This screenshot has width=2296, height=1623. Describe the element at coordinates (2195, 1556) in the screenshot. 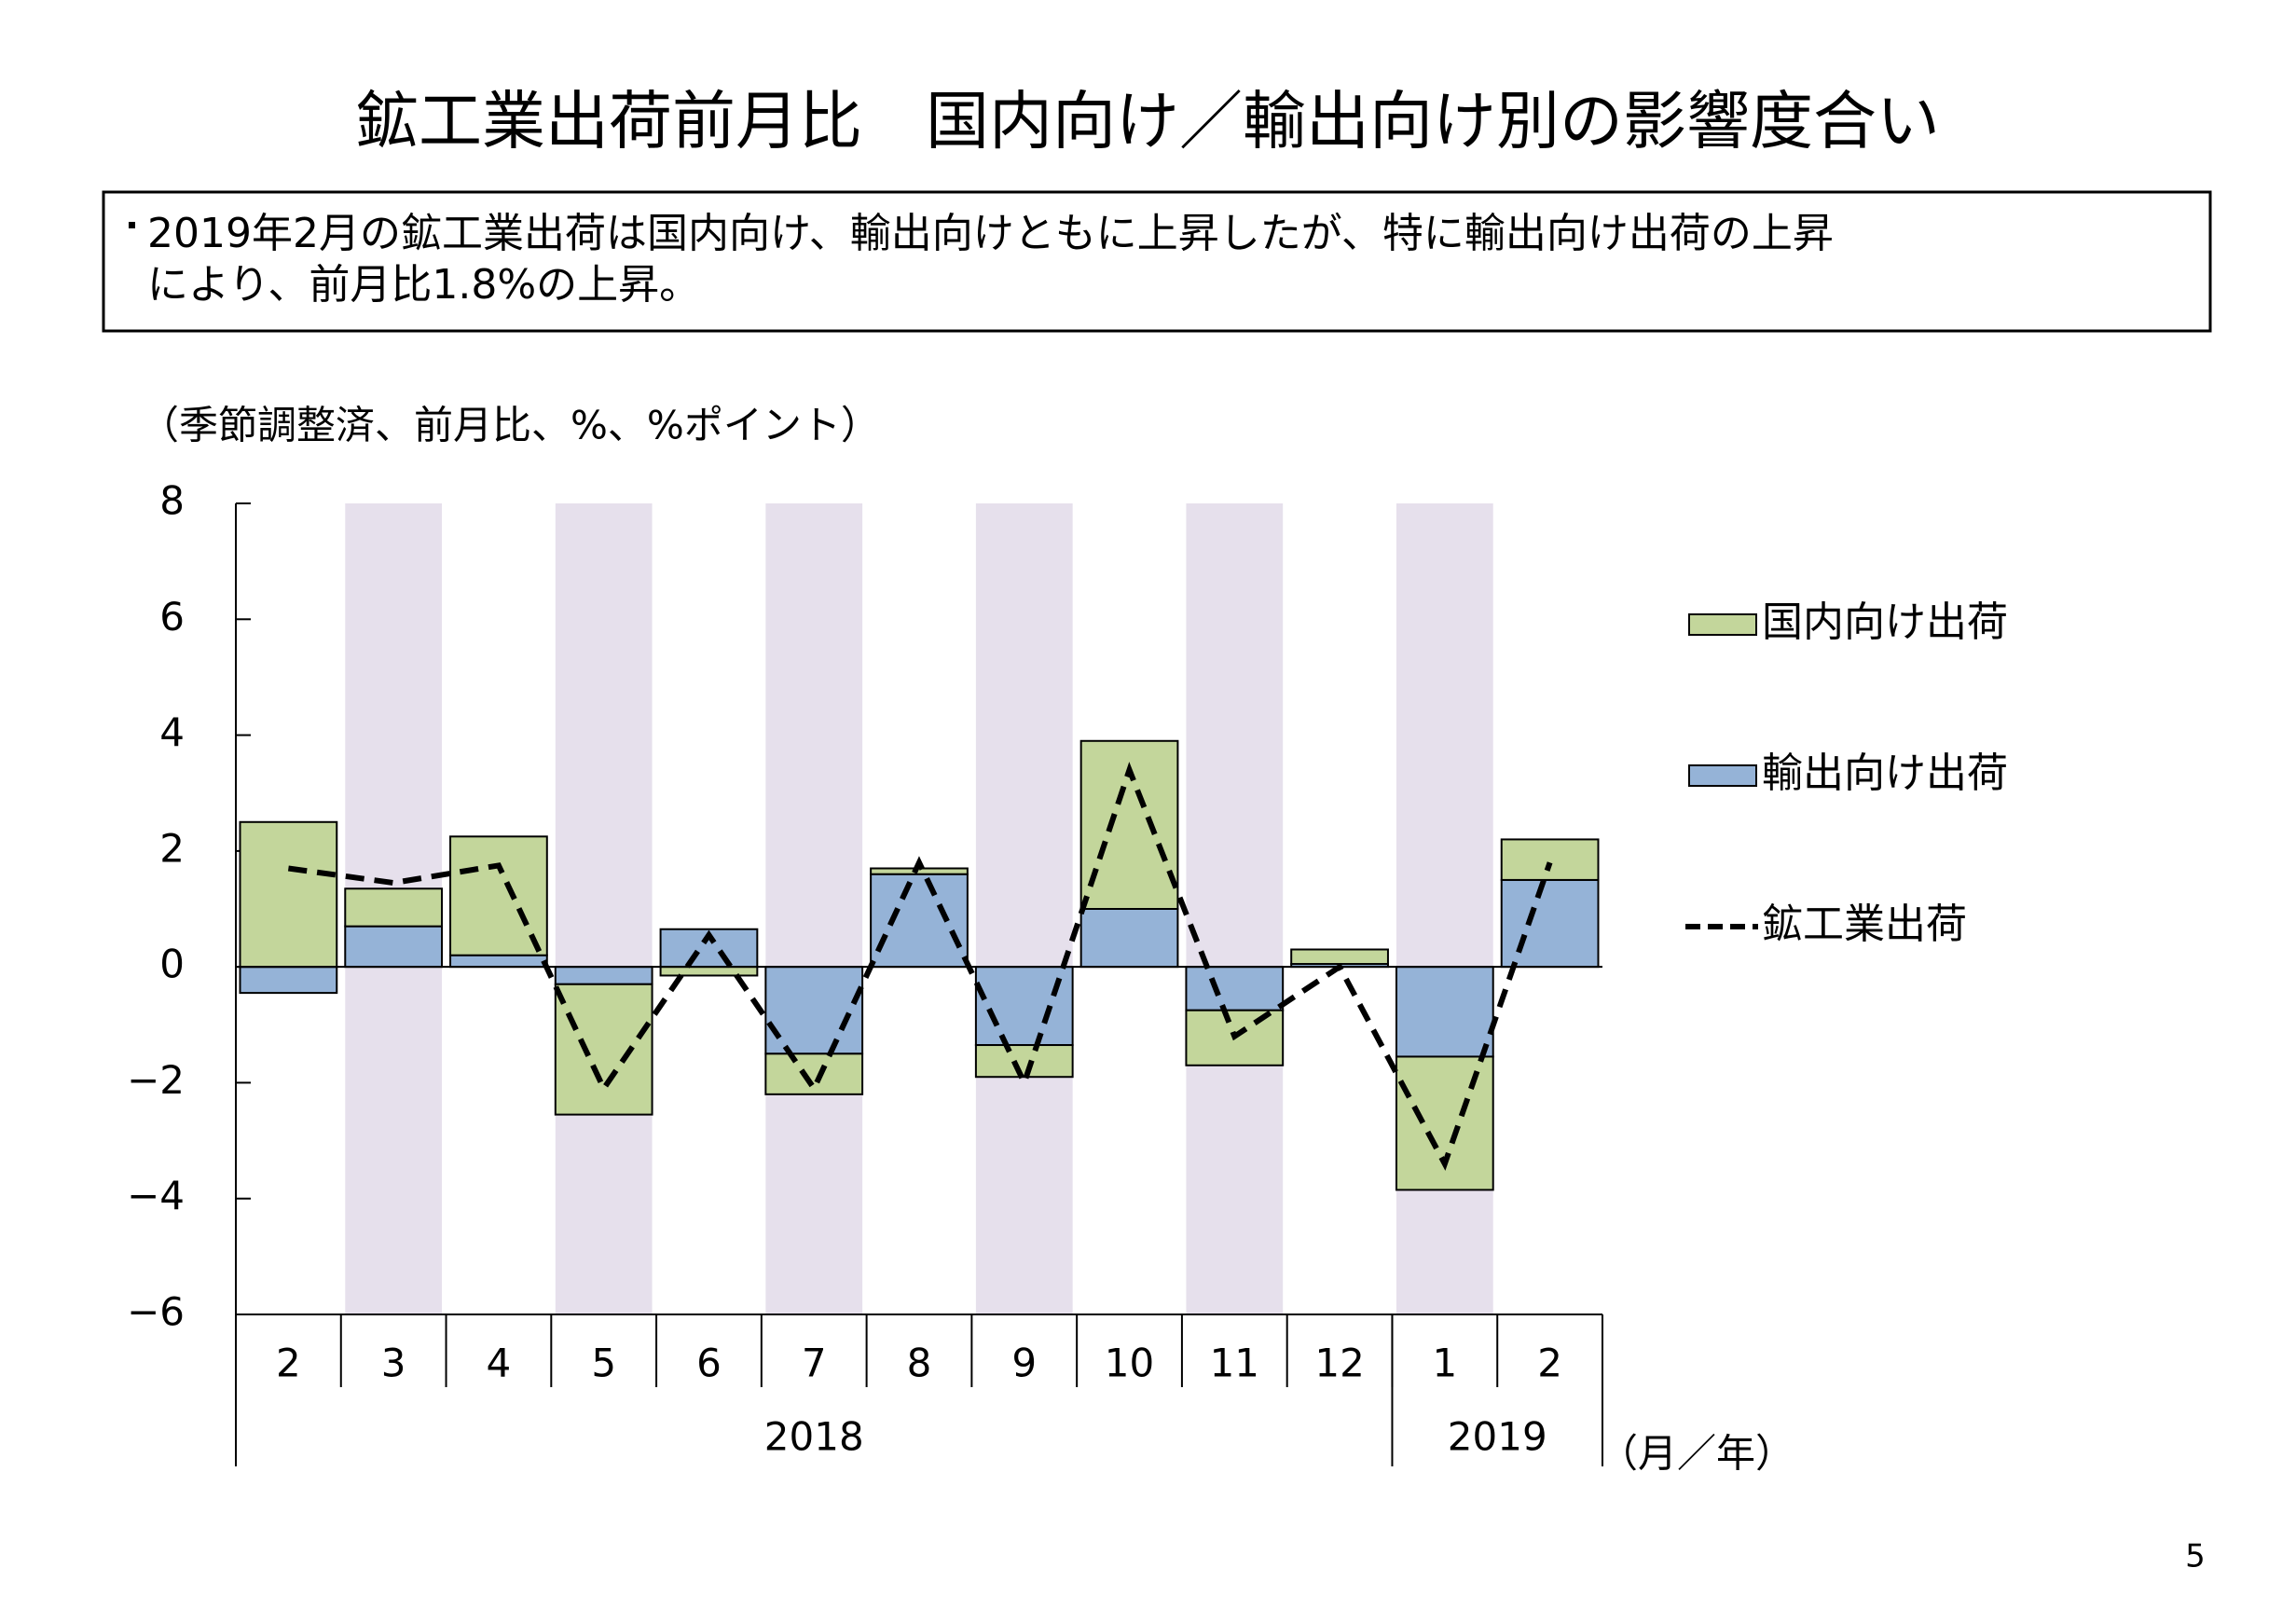

I see `page-number: 5` at that location.